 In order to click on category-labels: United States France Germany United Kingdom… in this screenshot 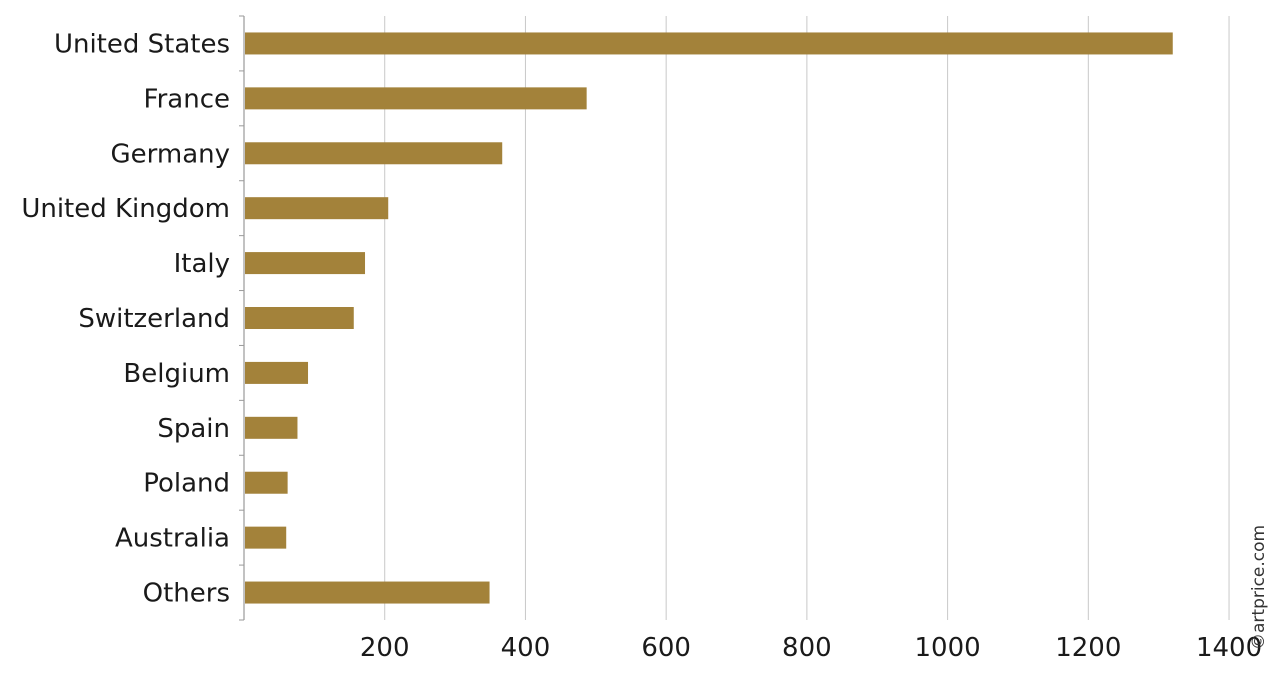, I will do `click(125, 318)`.